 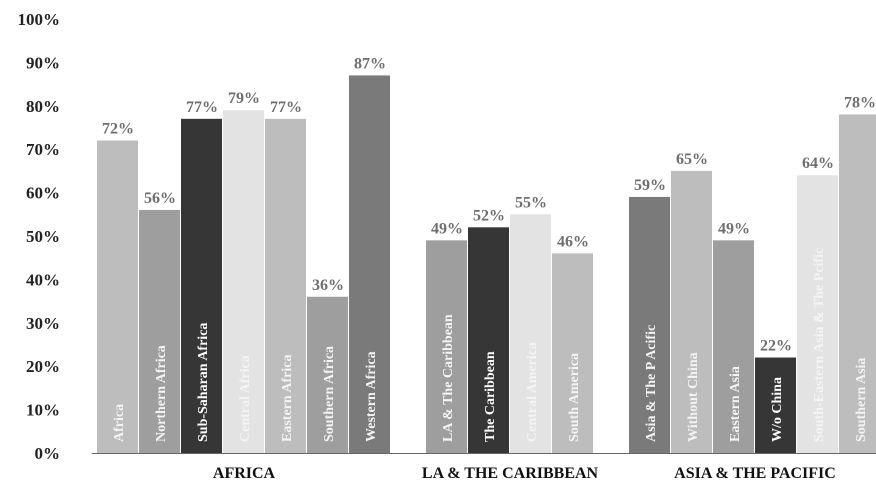 I want to click on y-tick-label: 100%, so click(x=39, y=19).